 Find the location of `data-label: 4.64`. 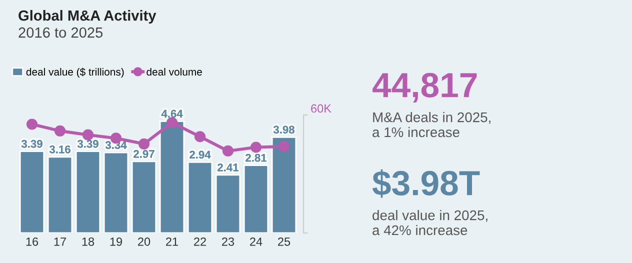

data-label: 4.64 is located at coordinates (172, 114).